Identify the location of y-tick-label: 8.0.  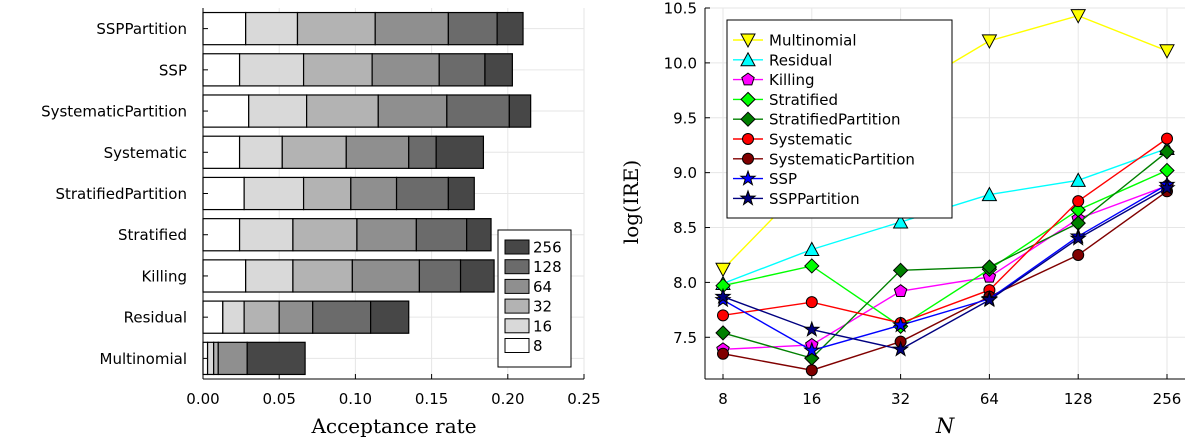
(685, 283).